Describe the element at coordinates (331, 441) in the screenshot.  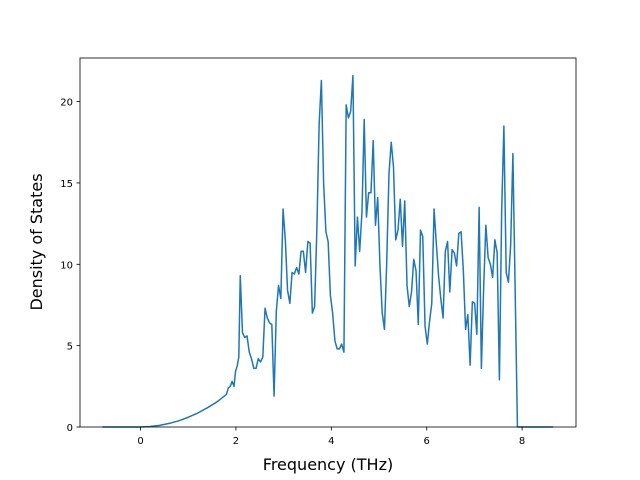
I see `x-tick-label: 4` at that location.